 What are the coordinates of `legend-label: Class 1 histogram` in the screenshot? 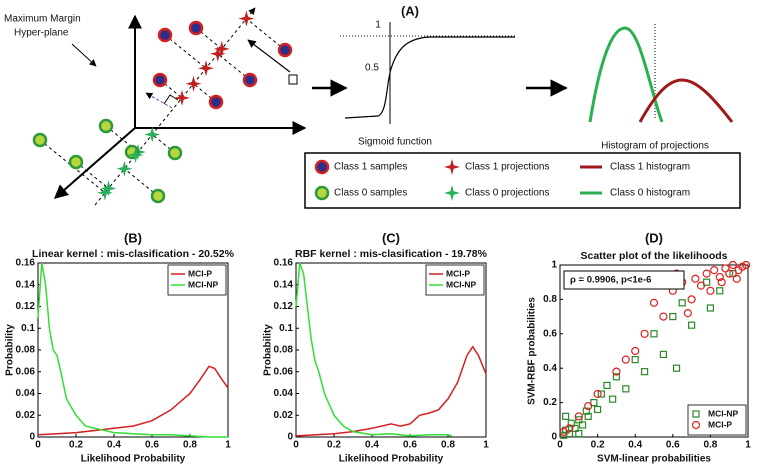 It's located at (650, 167).